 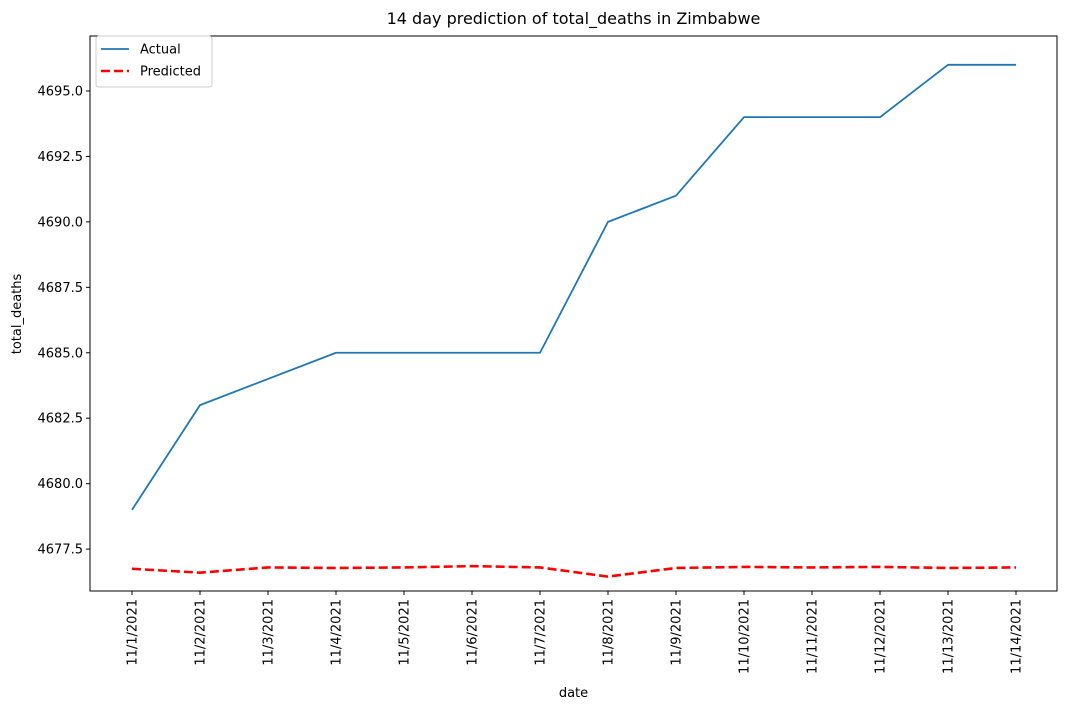 What do you see at coordinates (745, 636) in the screenshot?
I see `x-tick-label: 11/10/2021` at bounding box center [745, 636].